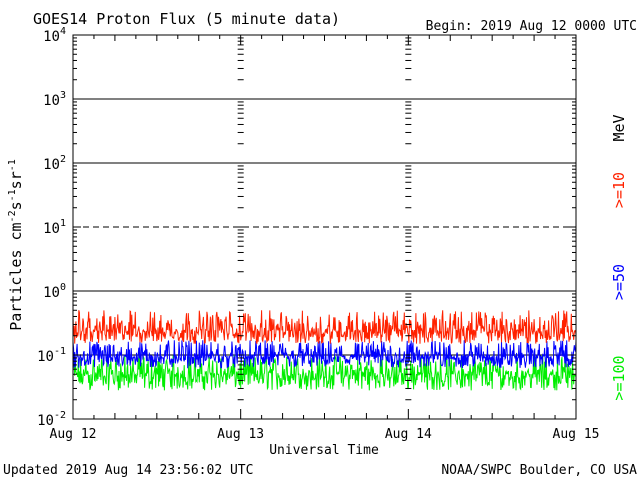 This screenshot has height=480, width=640. Describe the element at coordinates (531, 26) in the screenshot. I see `begin-label: Begin: 2019 Aug 12 0000 UTC` at that location.